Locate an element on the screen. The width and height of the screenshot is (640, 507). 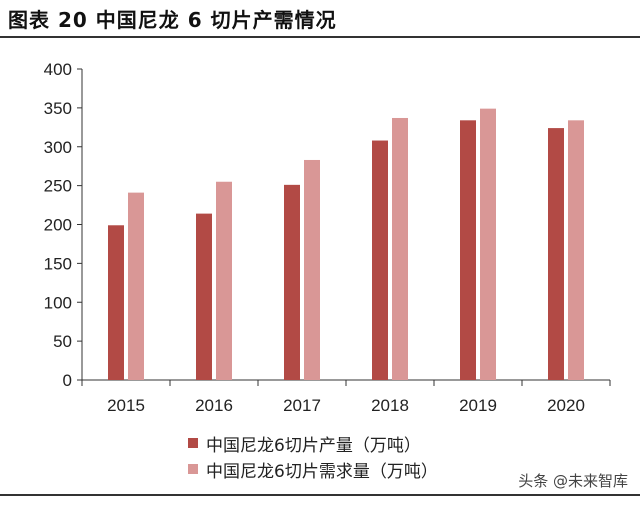
y-tick-label: 50 is located at coordinates (62, 341).